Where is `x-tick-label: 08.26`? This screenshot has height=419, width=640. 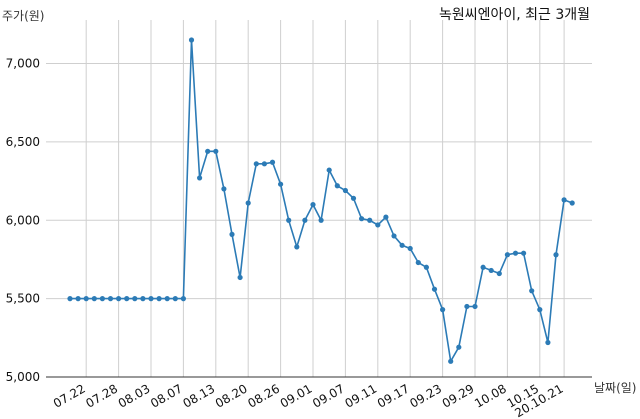
x-tick-label: 08.26 is located at coordinates (263, 395).